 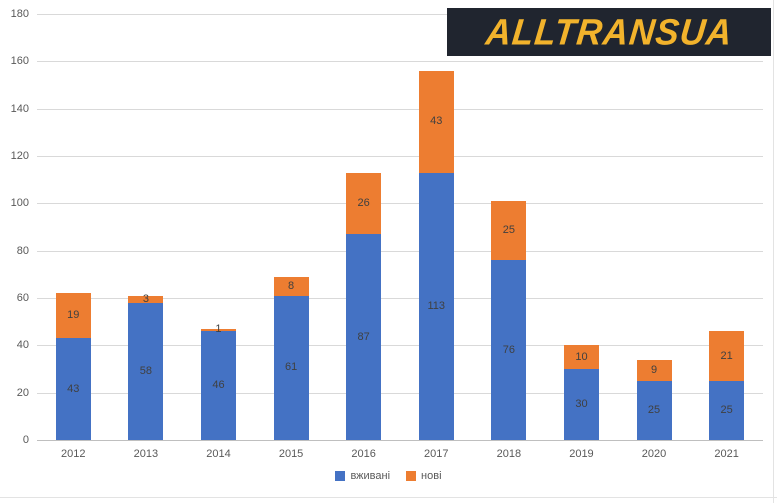 What do you see at coordinates (654, 237) in the screenshot?
I see `bar-column-2020: 25 9 2020` at bounding box center [654, 237].